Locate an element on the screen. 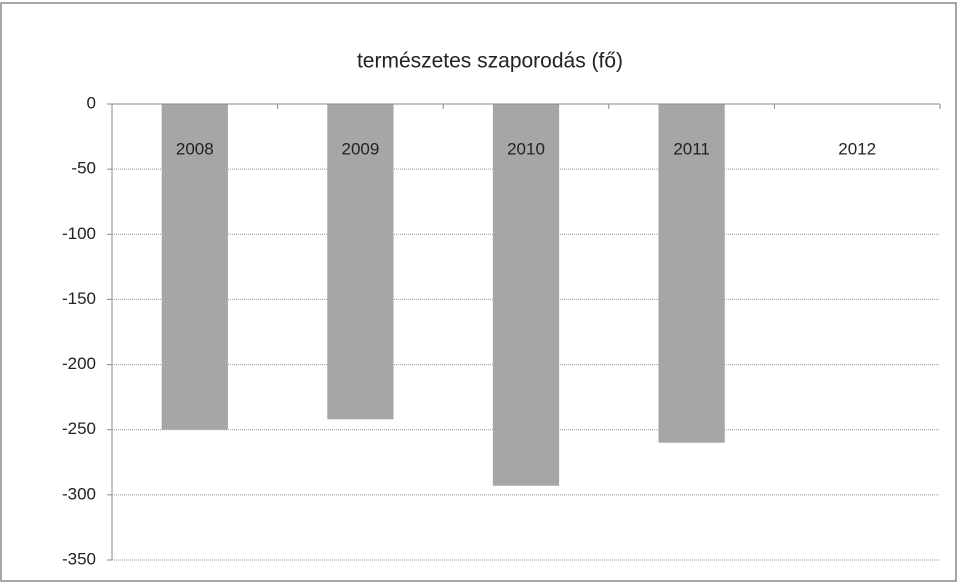 The height and width of the screenshot is (583, 958). y-tick-label: -300 is located at coordinates (79, 493).